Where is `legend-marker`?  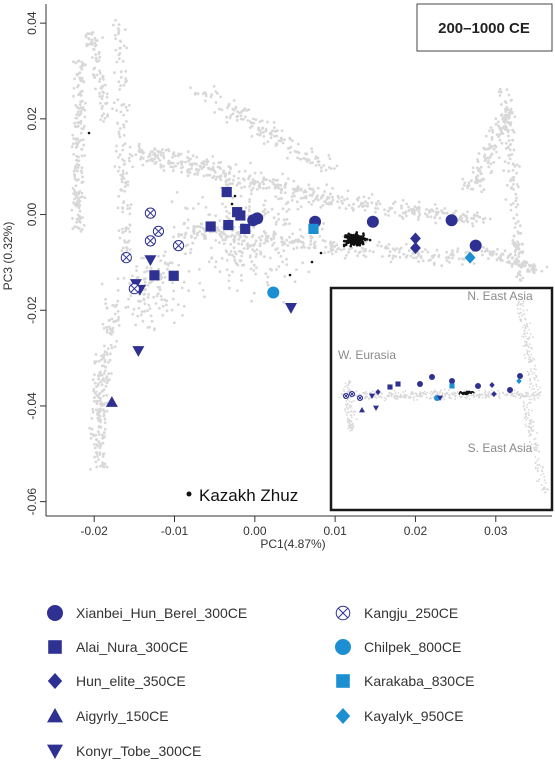
legend-marker is located at coordinates (55, 613).